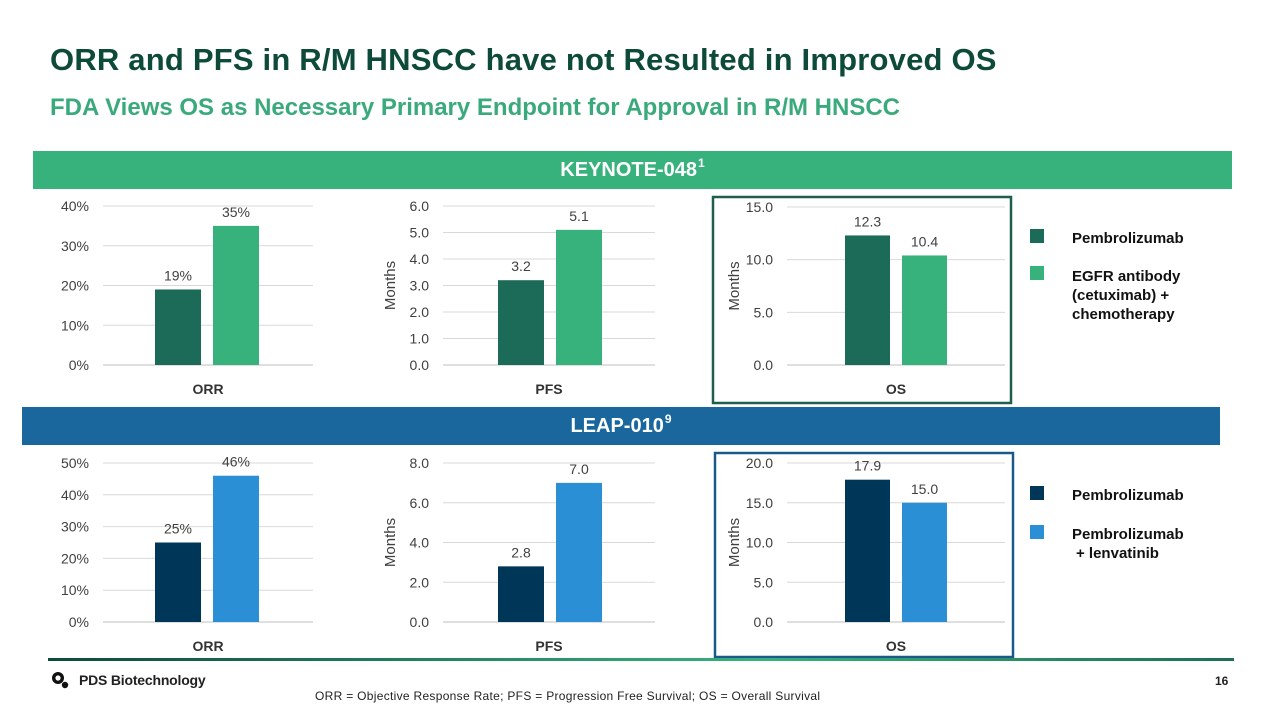 Image resolution: width=1280 pixels, height=720 pixels. What do you see at coordinates (142, 680) in the screenshot?
I see `logo-text: PDS Biotechnology` at bounding box center [142, 680].